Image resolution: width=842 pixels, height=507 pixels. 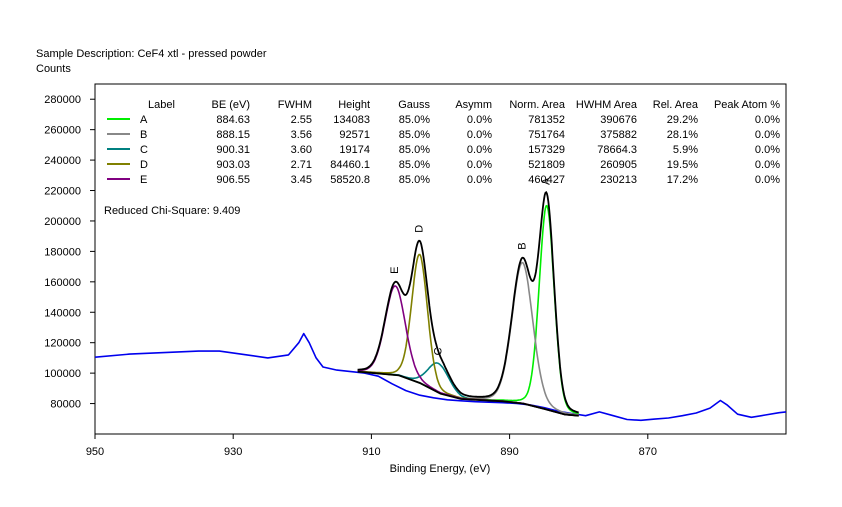 What do you see at coordinates (618, 165) in the screenshot?
I see `table-cell: 260905` at bounding box center [618, 165].